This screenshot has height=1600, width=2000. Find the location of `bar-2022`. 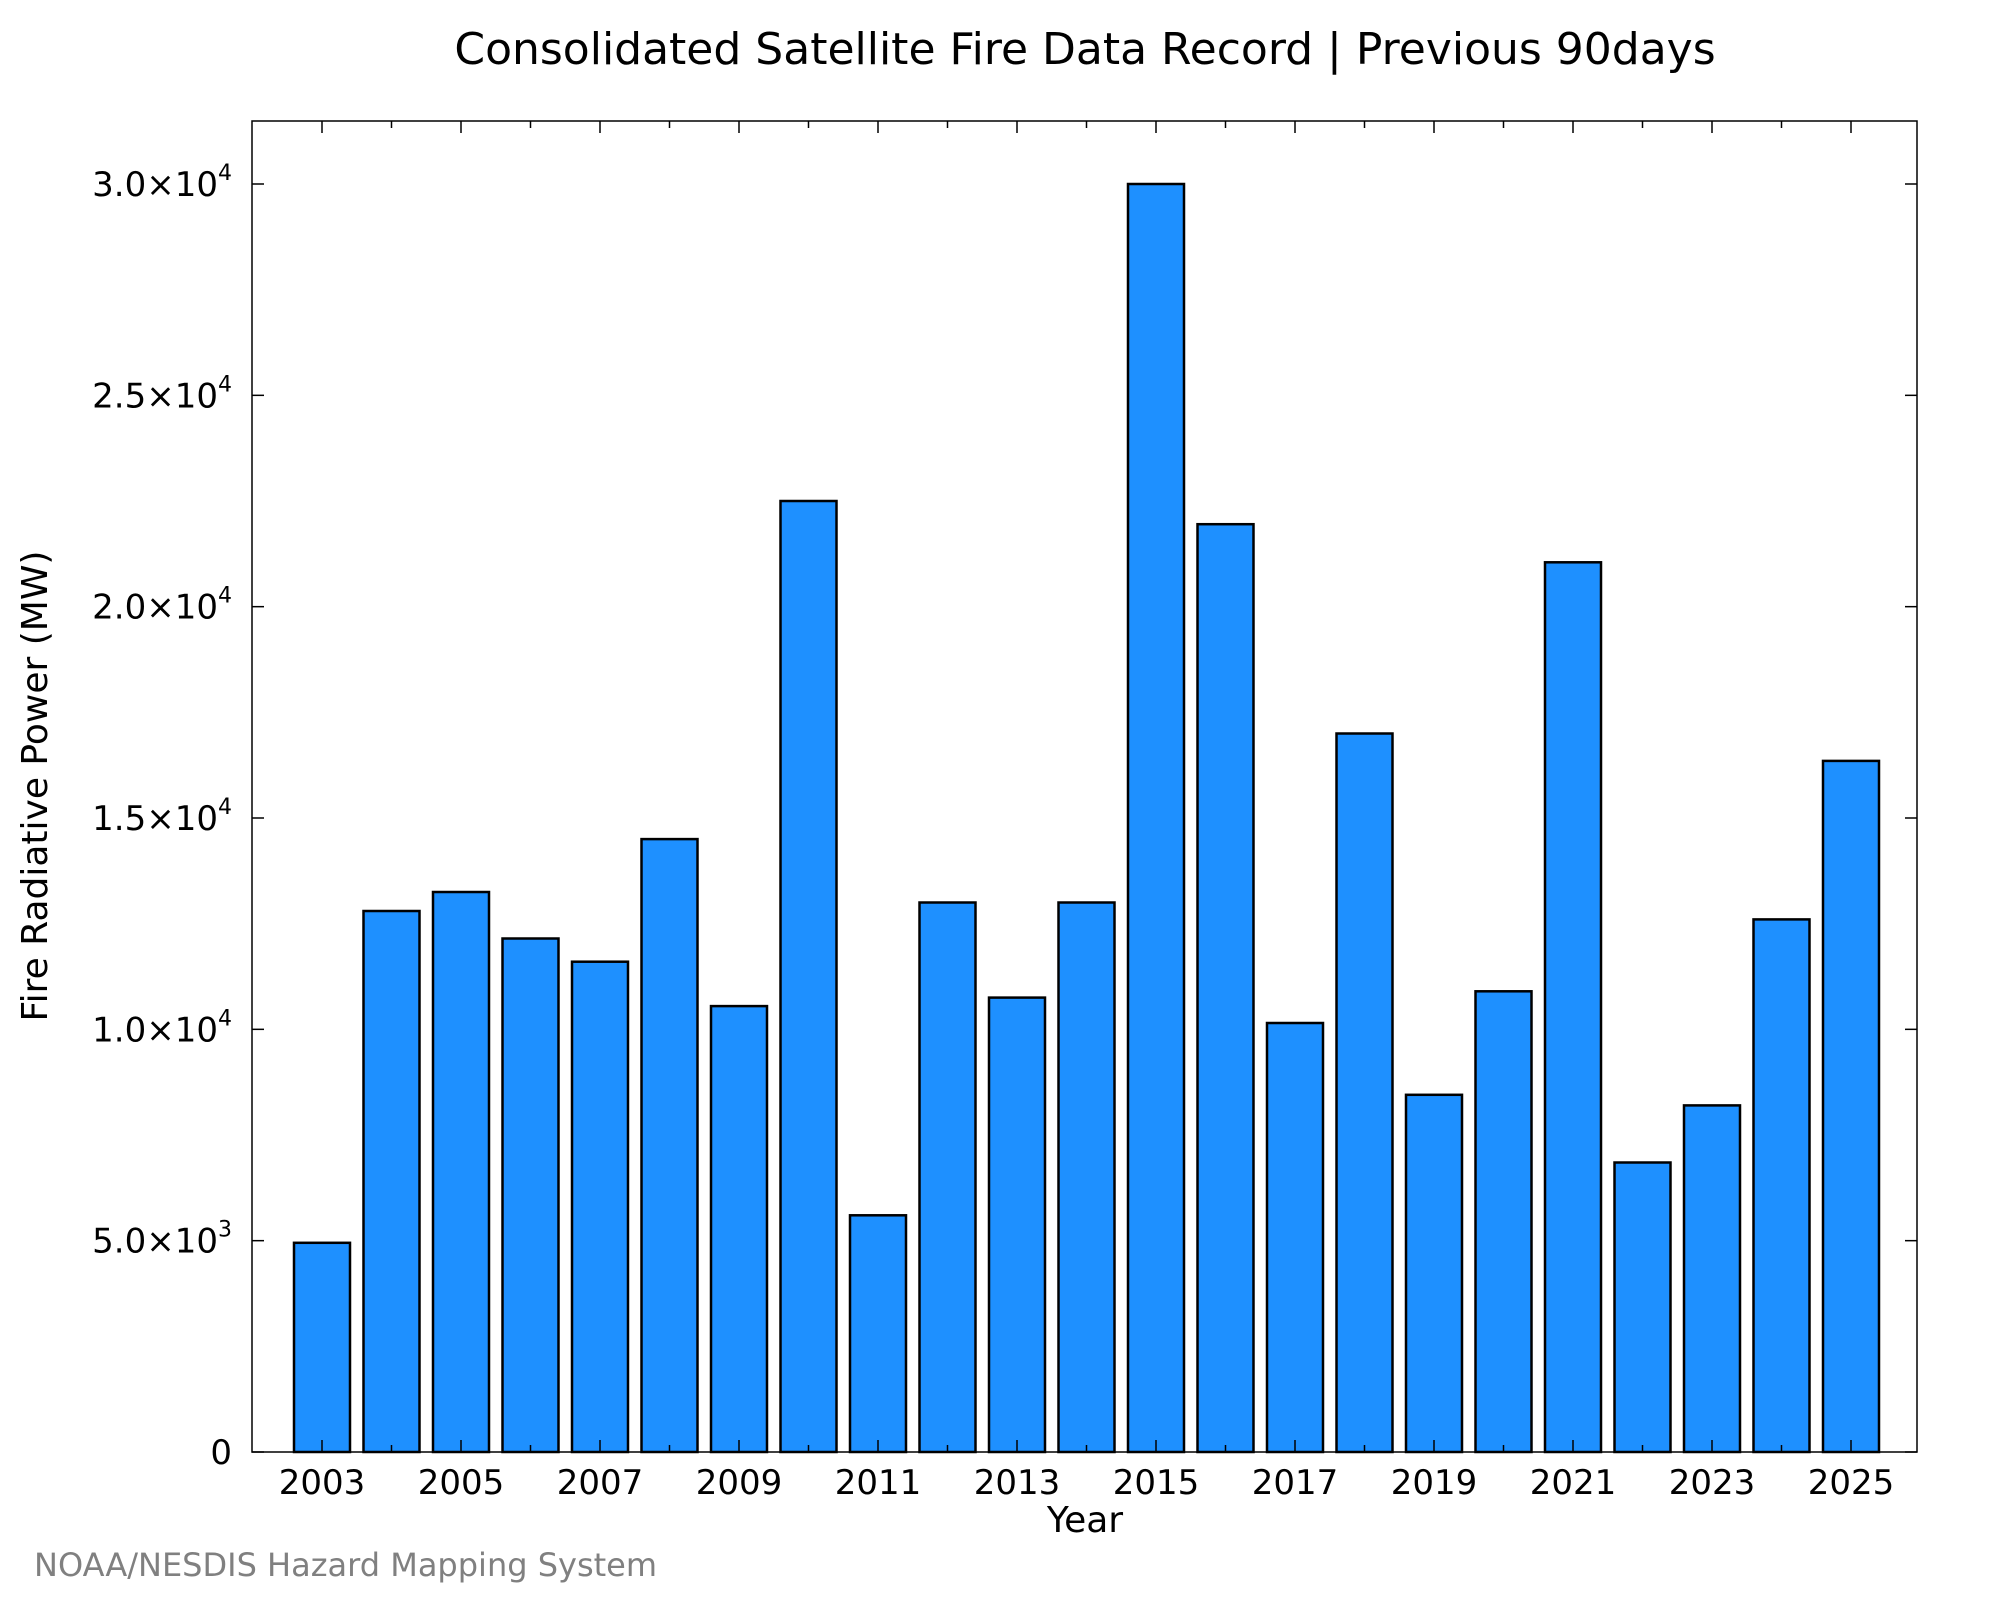

bar-2022 is located at coordinates (1642, 1307).